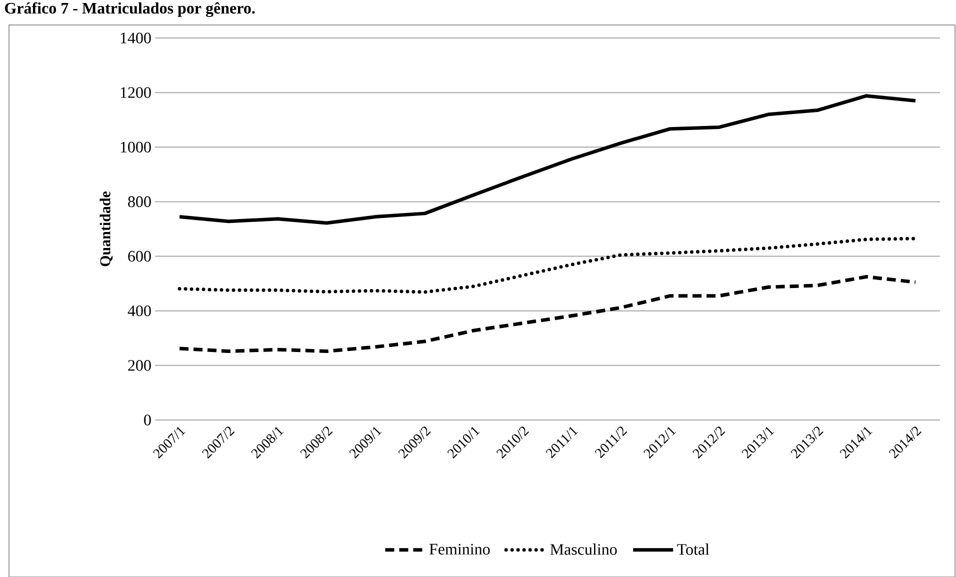  Describe the element at coordinates (459, 549) in the screenshot. I see `legend-label: Feminino` at that location.